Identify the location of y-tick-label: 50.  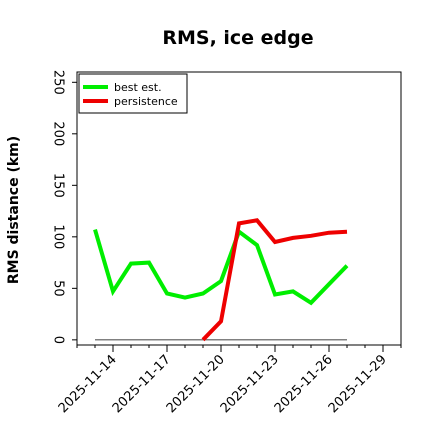
(58, 288).